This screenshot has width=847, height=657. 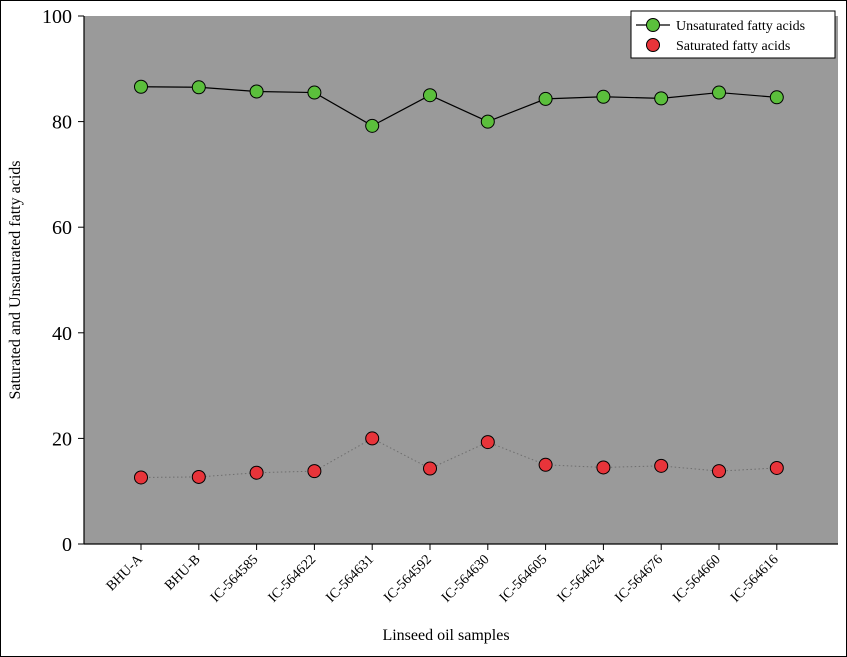 What do you see at coordinates (125, 573) in the screenshot?
I see `x-tick-label: BHU-A` at bounding box center [125, 573].